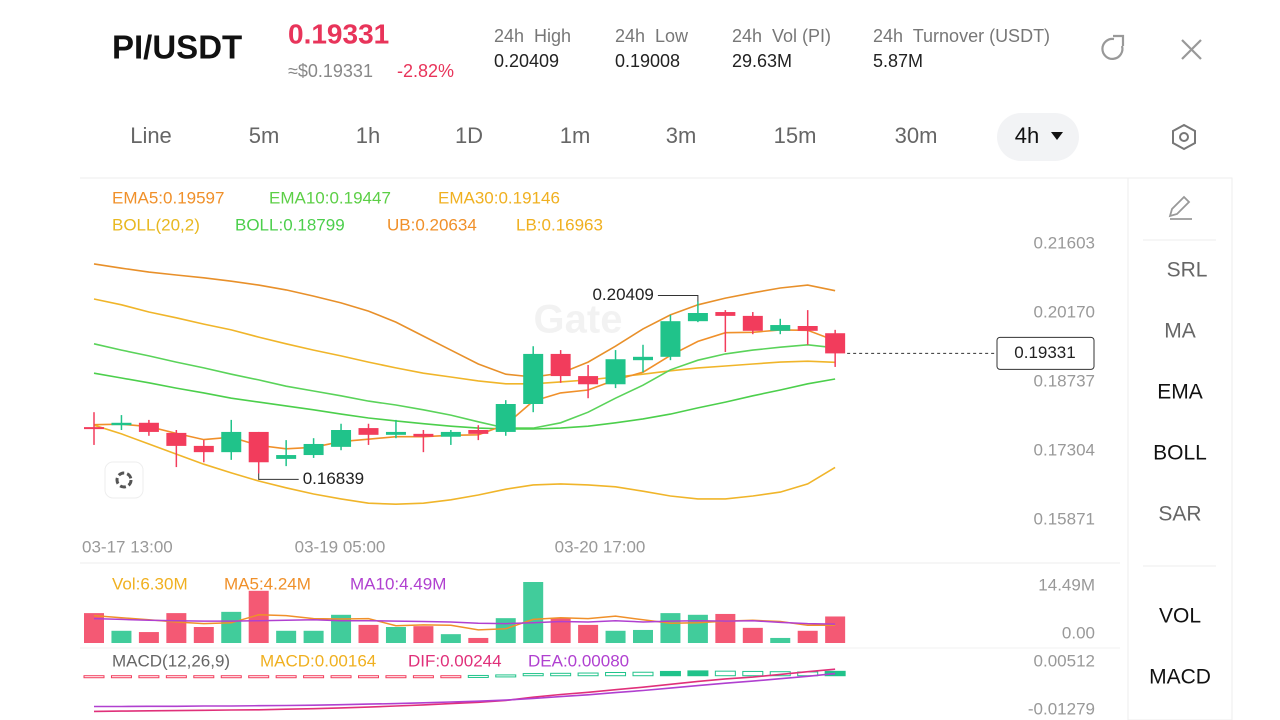 Image resolution: width=1280 pixels, height=720 pixels. Describe the element at coordinates (150, 583) in the screenshot. I see `volume-label: Vol:6.30M` at that location.